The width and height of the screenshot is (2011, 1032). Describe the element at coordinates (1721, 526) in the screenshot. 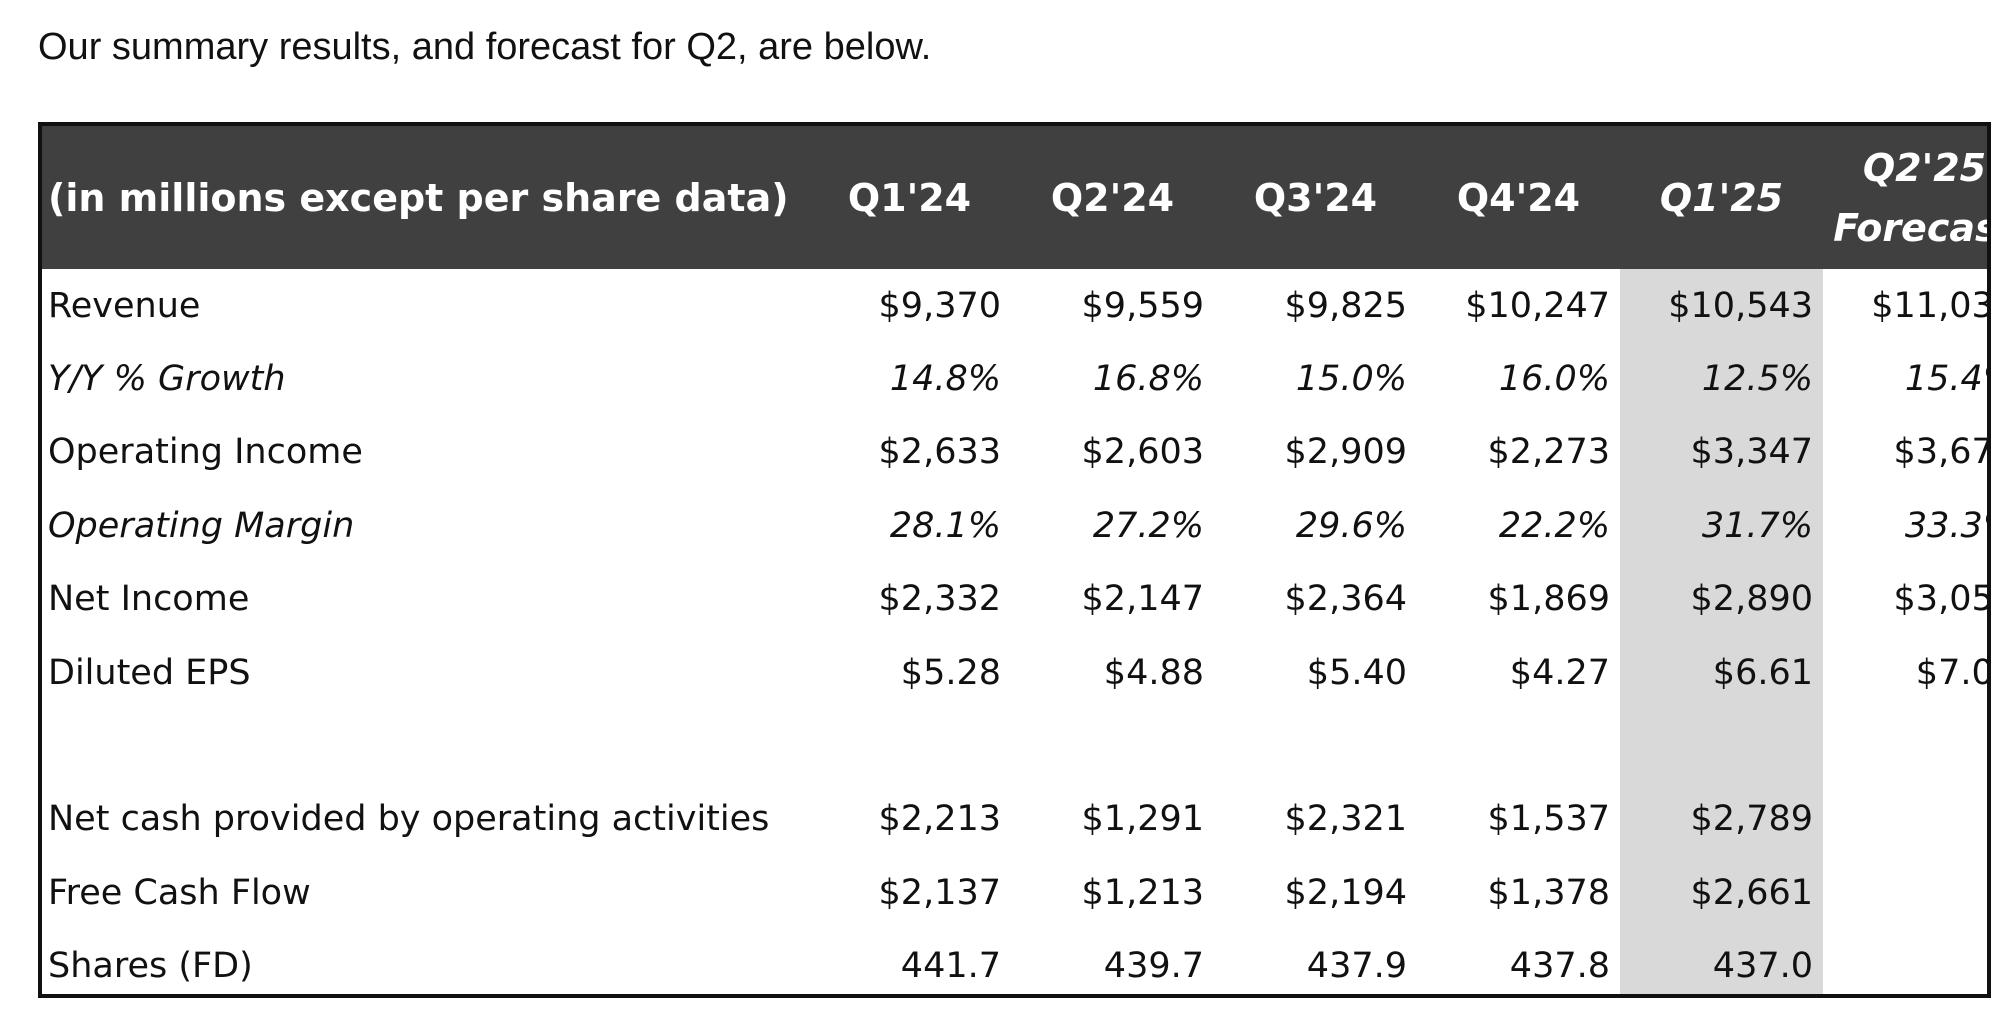

I see `table-cell-highlighted: 31.7%` at that location.